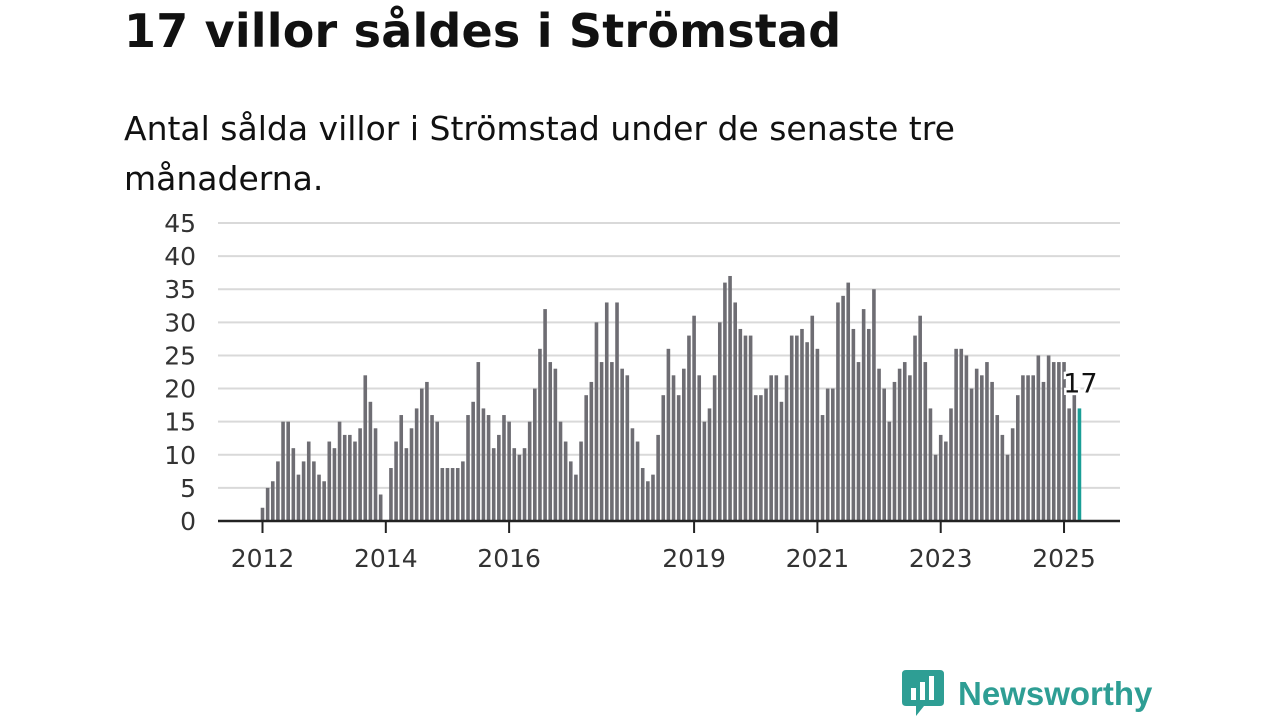  Describe the element at coordinates (1079, 464) in the screenshot. I see `bar-highlight` at that location.